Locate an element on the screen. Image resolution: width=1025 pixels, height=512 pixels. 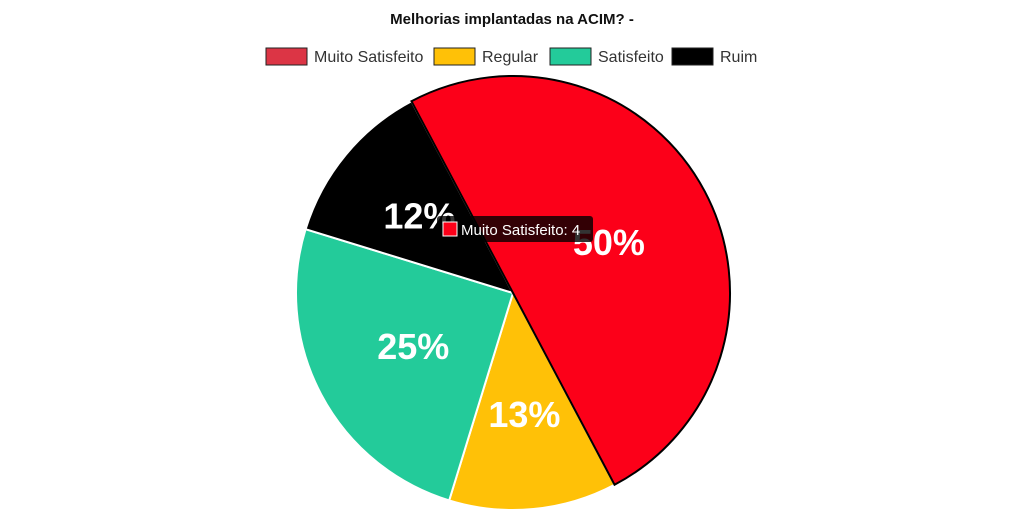
legend-swatch-satisfeito is located at coordinates (570, 56).